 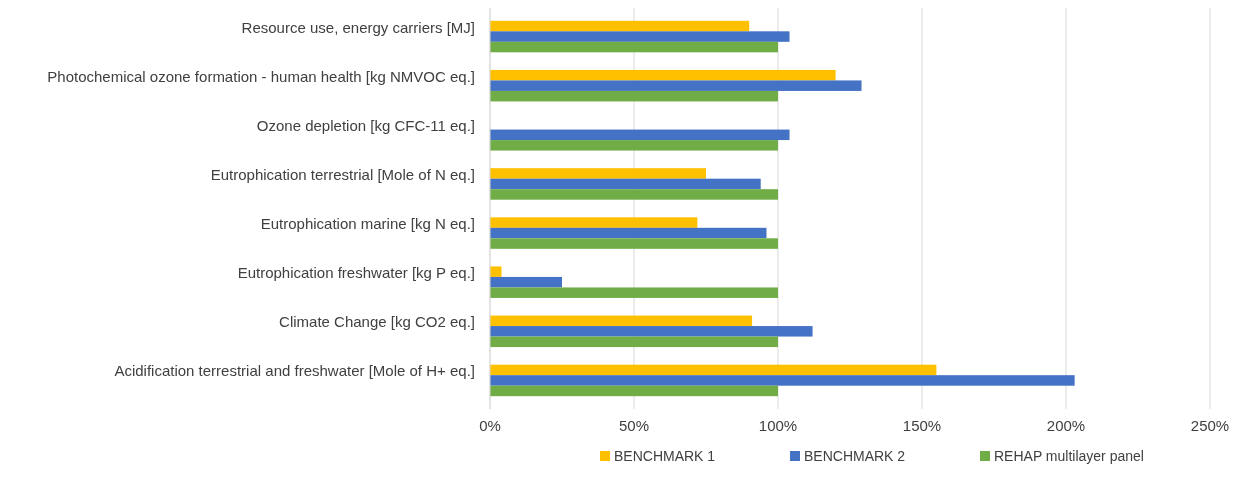 I want to click on y-tick-label: Resource use, energy carriers [MJ], so click(x=358, y=27).